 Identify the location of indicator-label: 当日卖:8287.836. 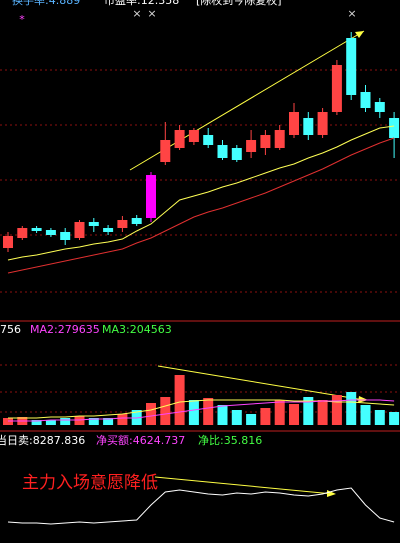
(42, 440).